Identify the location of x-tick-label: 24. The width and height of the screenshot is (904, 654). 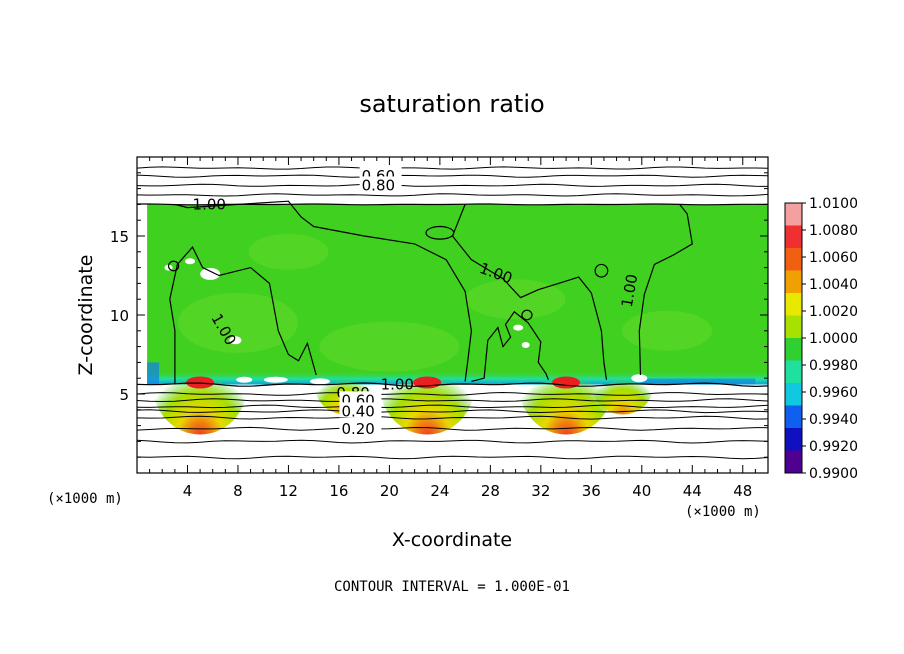
(439, 491).